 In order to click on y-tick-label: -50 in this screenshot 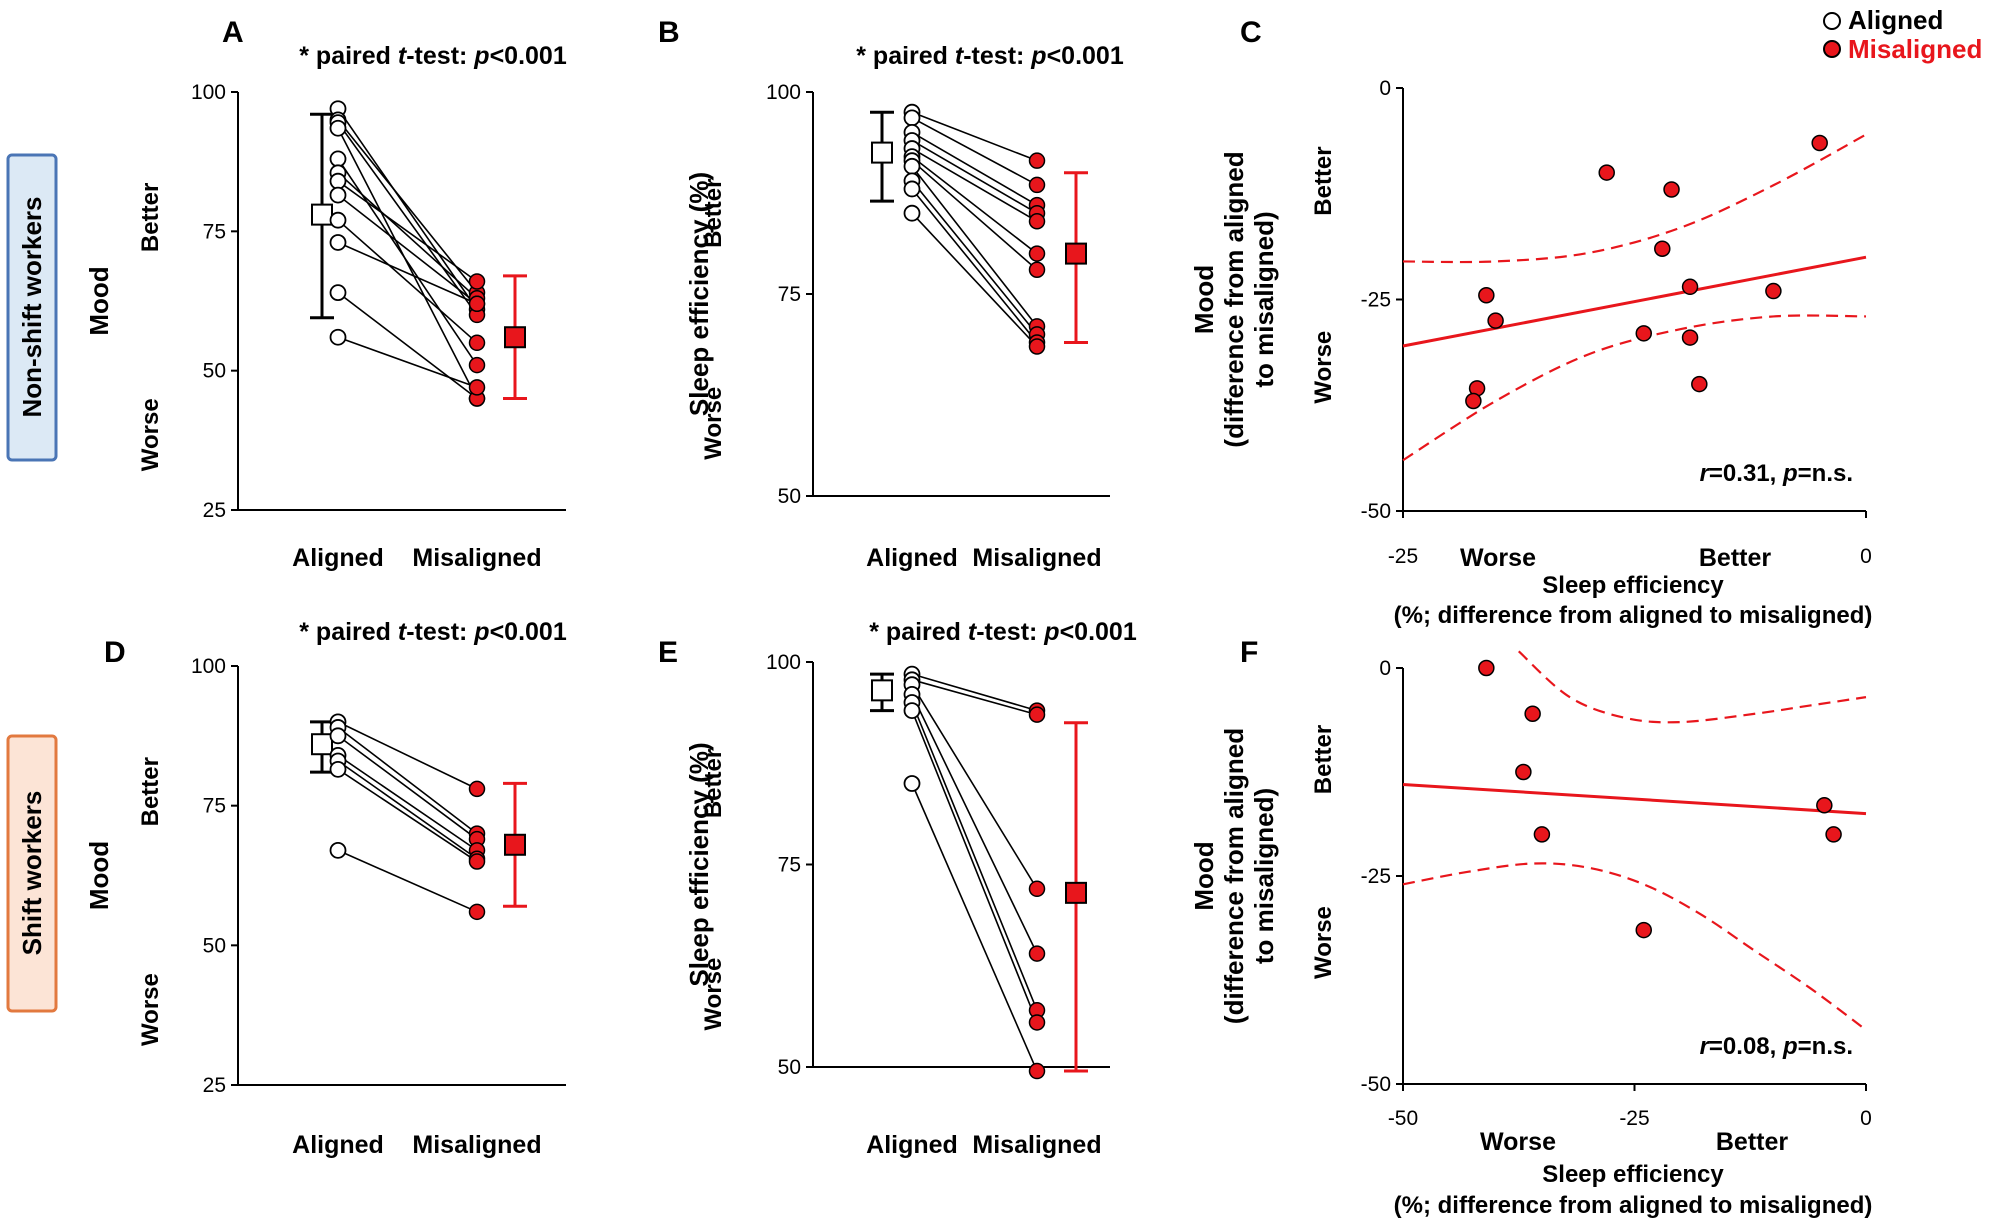, I will do `click(1376, 1084)`.